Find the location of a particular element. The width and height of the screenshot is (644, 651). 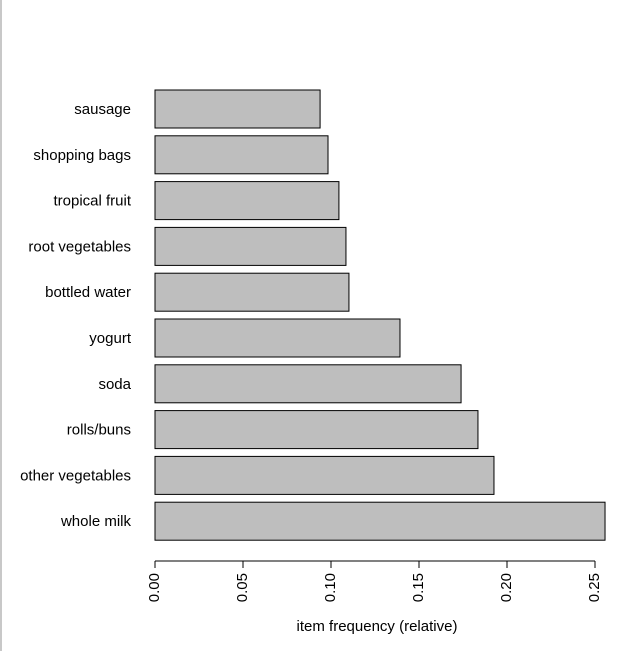

y-tick-label: shopping bags is located at coordinates (82, 155).